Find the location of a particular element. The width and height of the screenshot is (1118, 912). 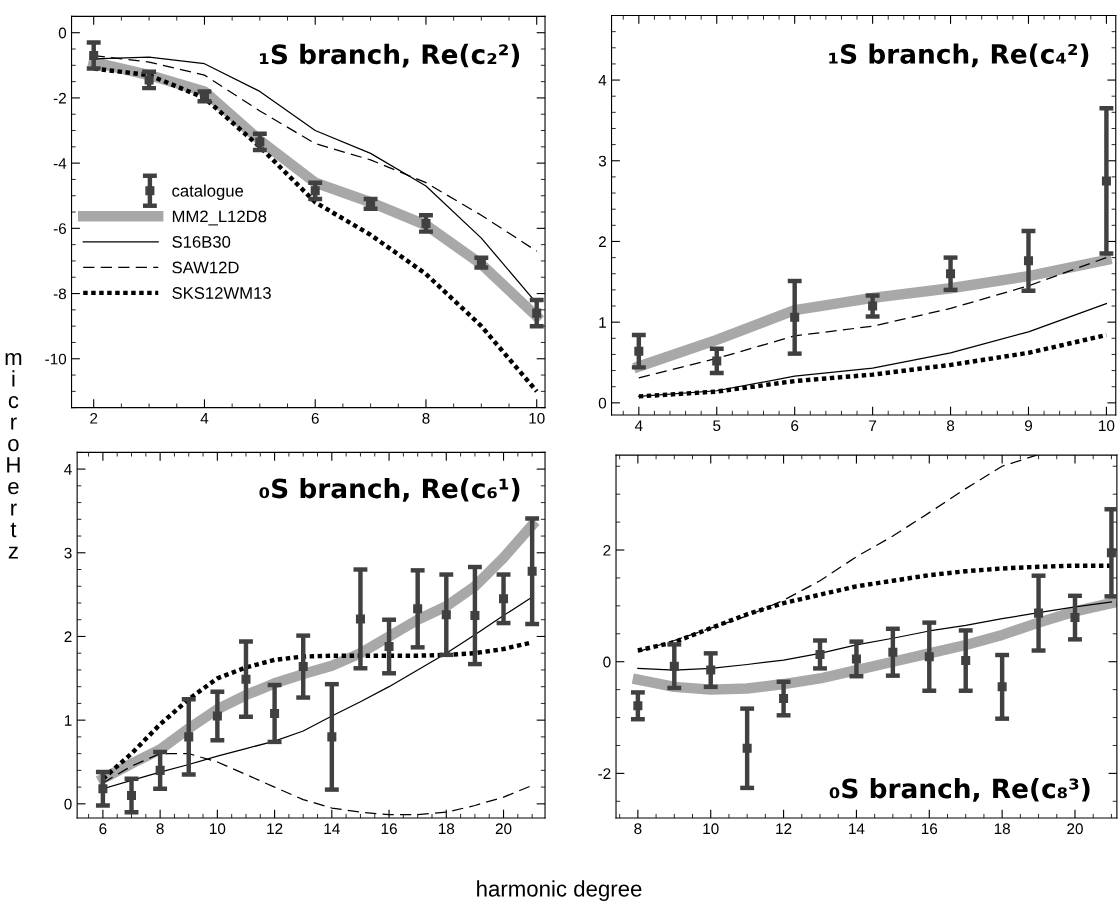

legend-label: MM2_L12D8 is located at coordinates (219, 218).